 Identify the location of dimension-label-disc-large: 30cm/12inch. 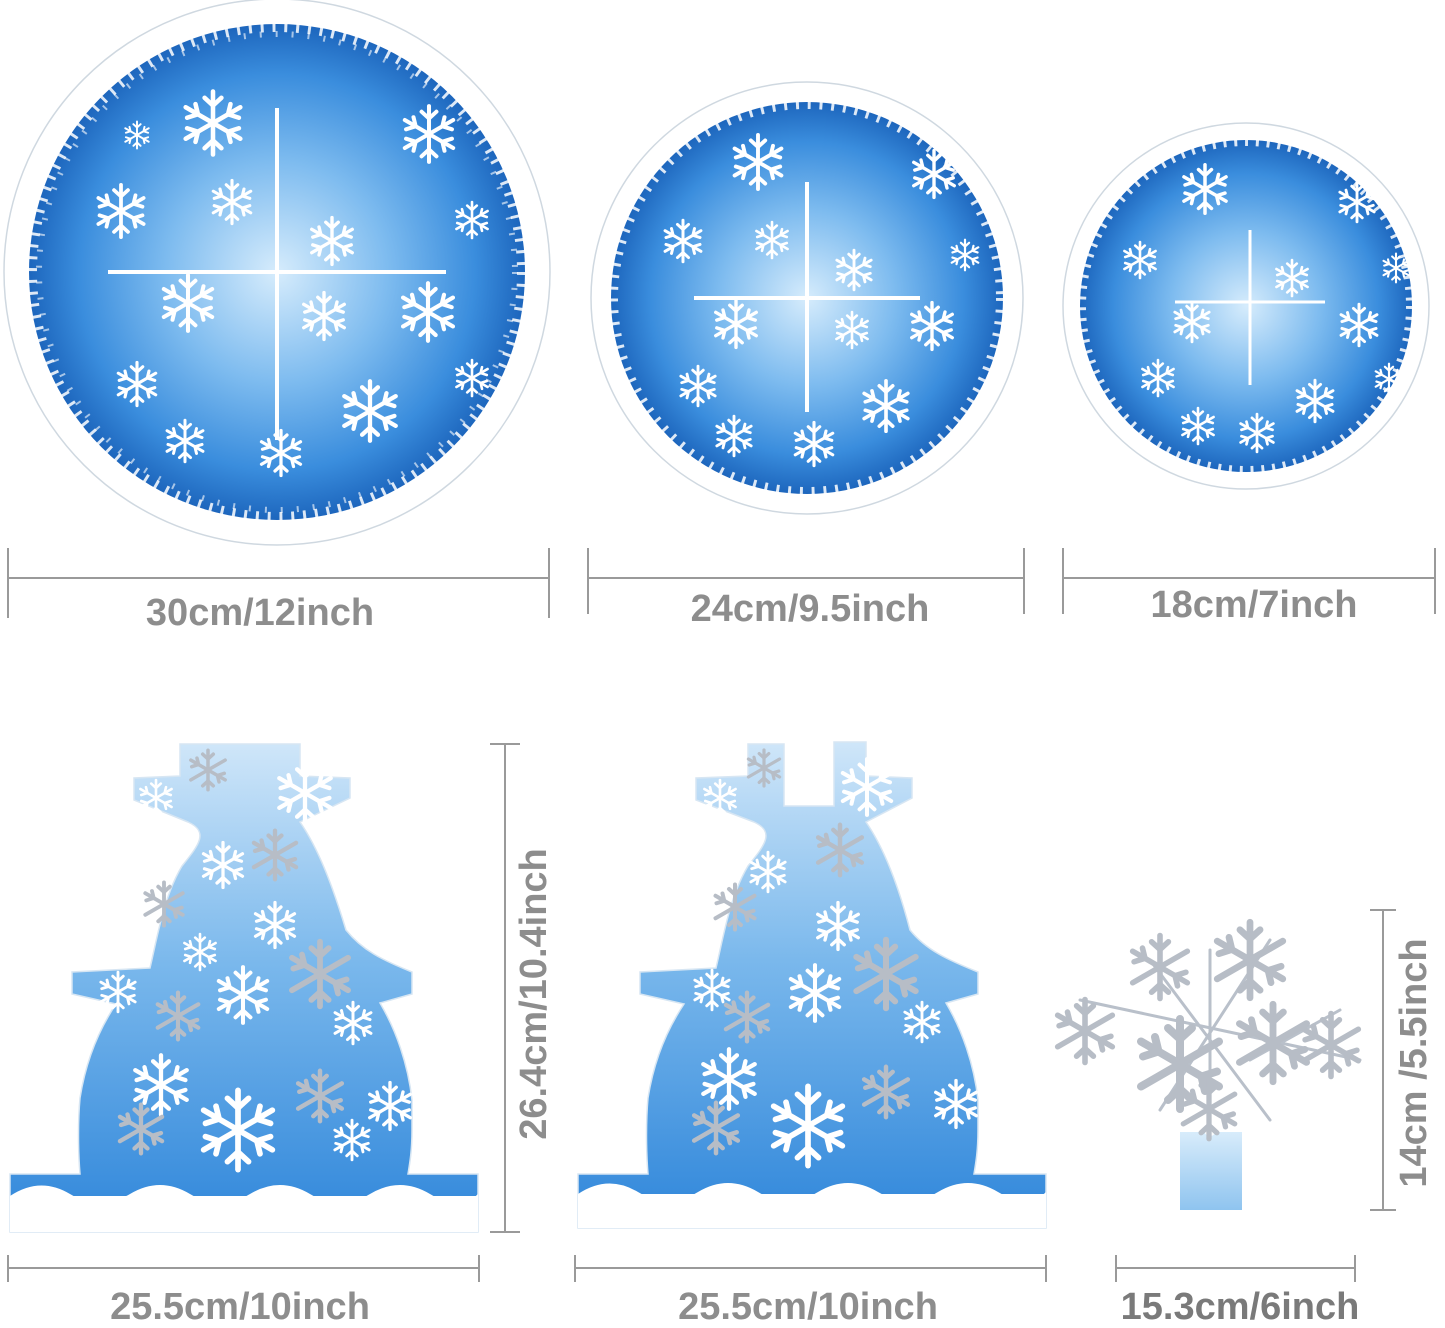
(260, 613).